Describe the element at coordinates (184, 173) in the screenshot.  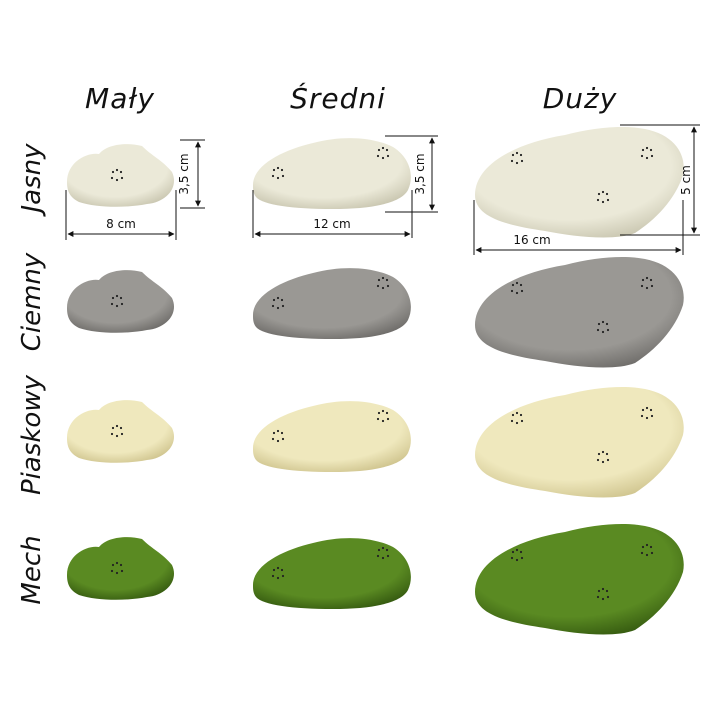
I see `small-height-label: 3,5 cm` at that location.